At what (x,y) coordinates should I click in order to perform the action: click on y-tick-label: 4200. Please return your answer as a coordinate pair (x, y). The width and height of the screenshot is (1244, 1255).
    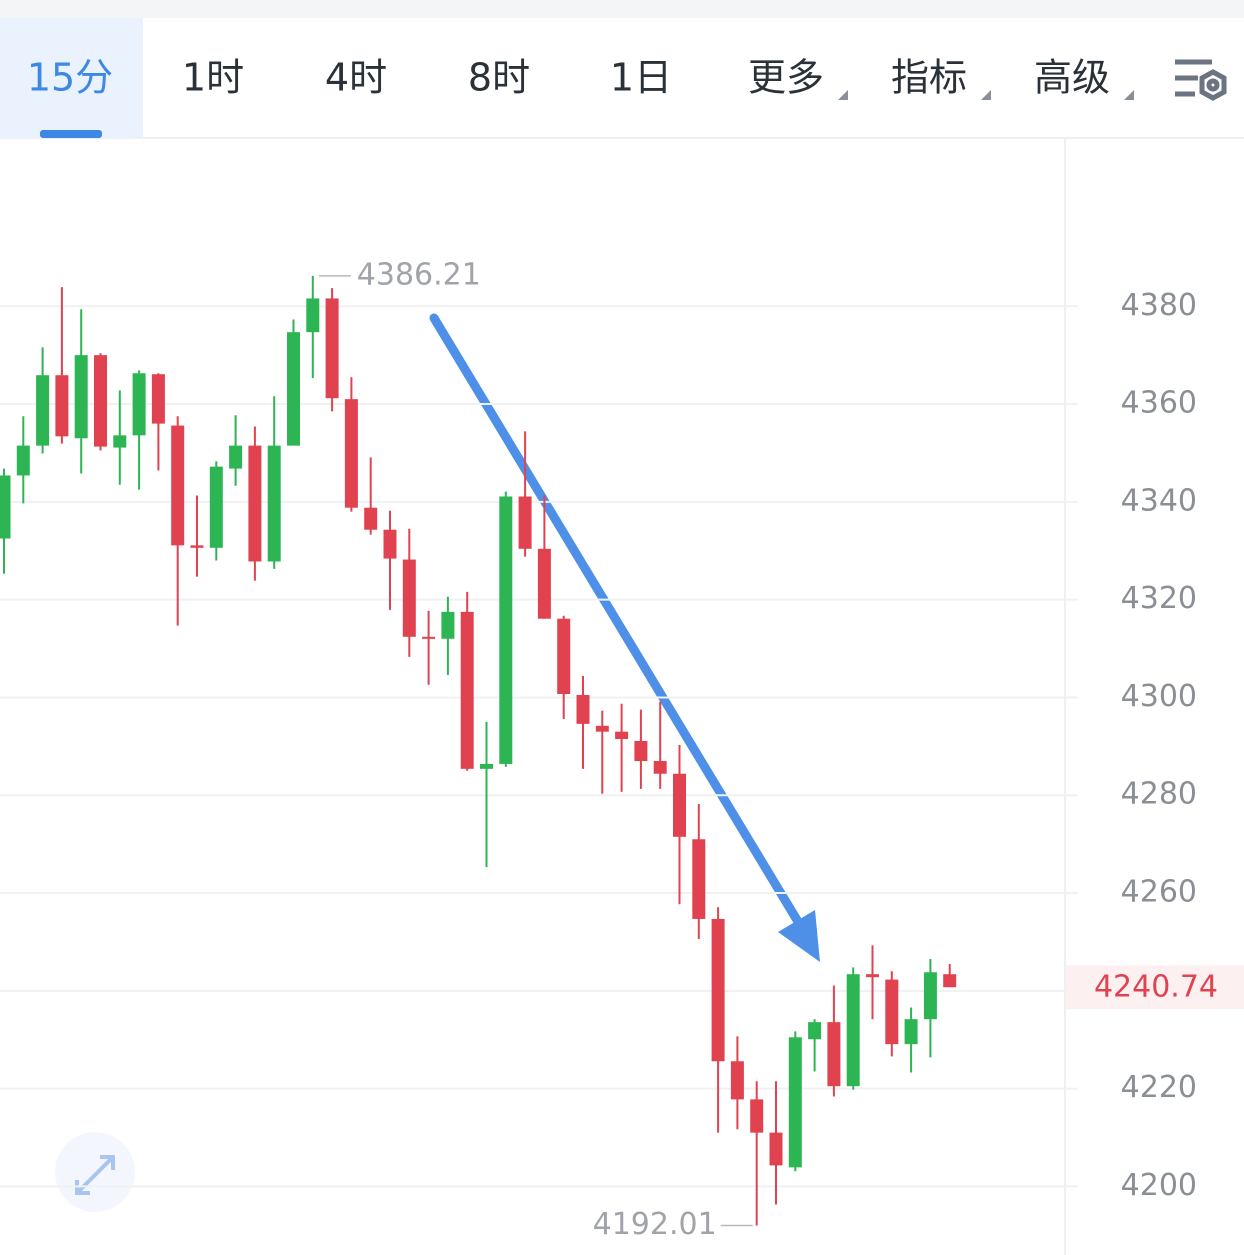
    Looking at the image, I should click on (1159, 1185).